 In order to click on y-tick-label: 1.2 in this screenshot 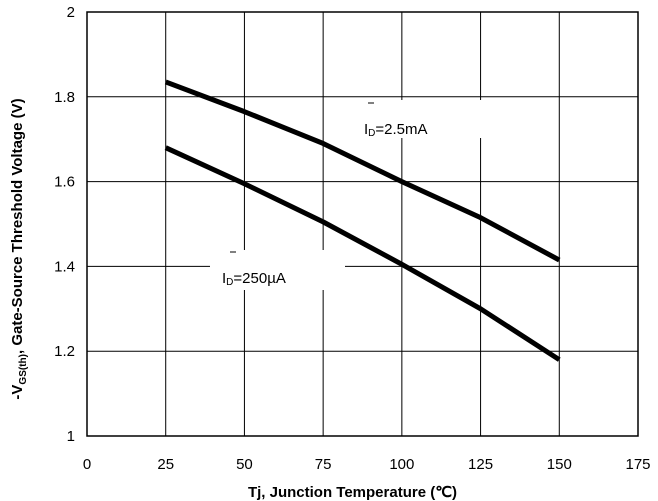, I will do `click(64, 351)`.